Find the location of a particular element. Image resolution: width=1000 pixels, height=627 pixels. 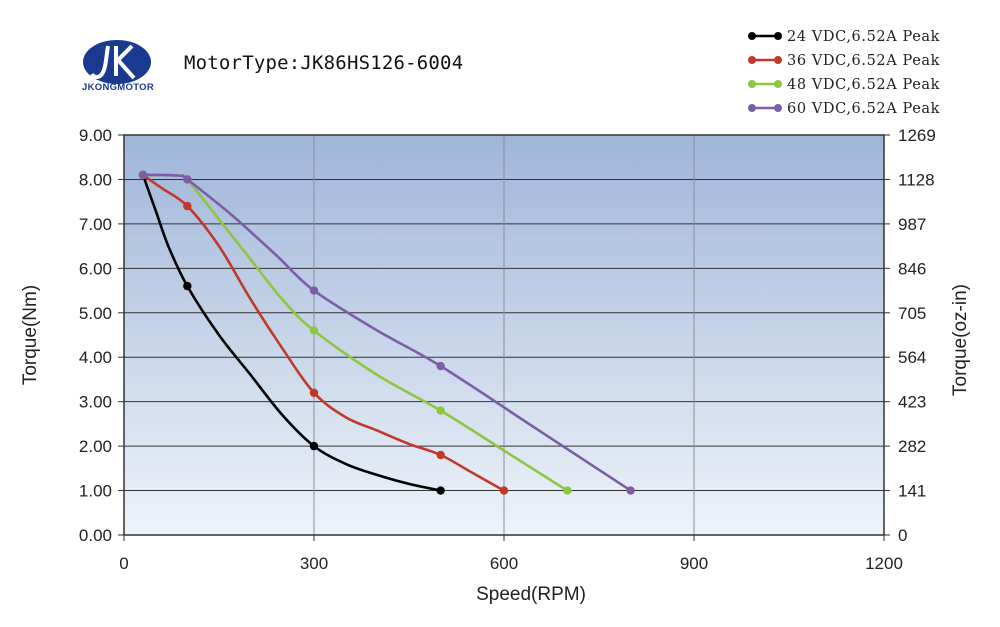

y-tick-label: 9.00 is located at coordinates (95, 135).